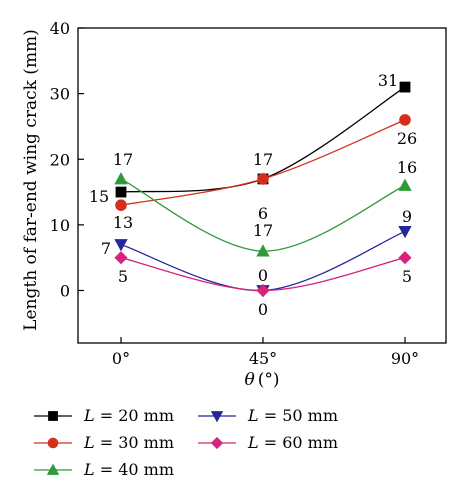 The width and height of the screenshot is (465, 500). What do you see at coordinates (123, 222) in the screenshot?
I see `data-label: 13` at bounding box center [123, 222].